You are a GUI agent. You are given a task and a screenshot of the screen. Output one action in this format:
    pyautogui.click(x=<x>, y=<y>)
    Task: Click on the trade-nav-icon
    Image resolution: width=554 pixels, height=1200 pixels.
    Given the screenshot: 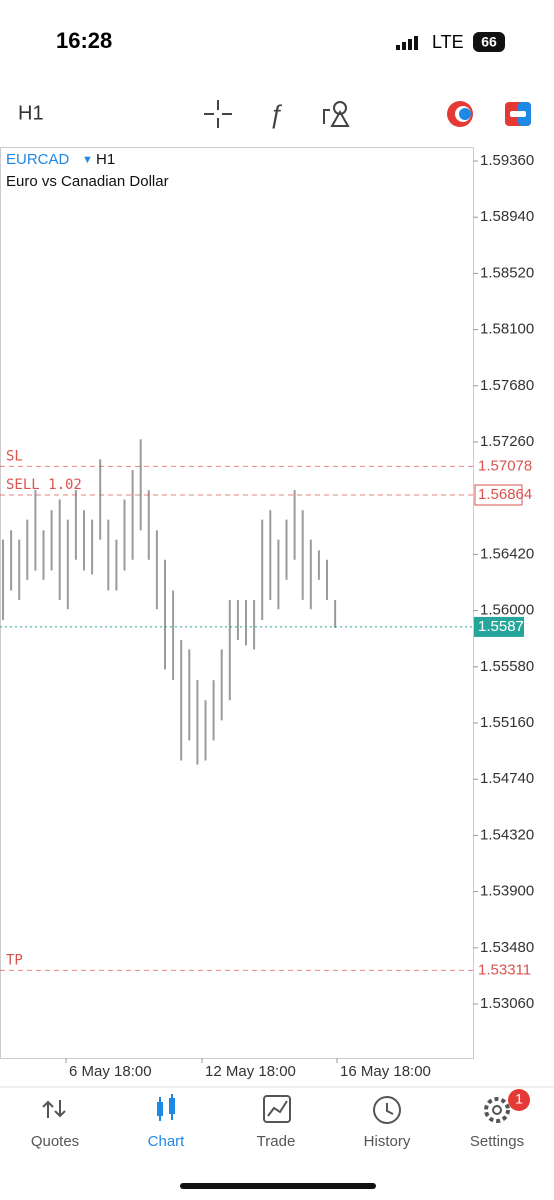 What is the action you would take?
    pyautogui.click(x=277, y=1109)
    